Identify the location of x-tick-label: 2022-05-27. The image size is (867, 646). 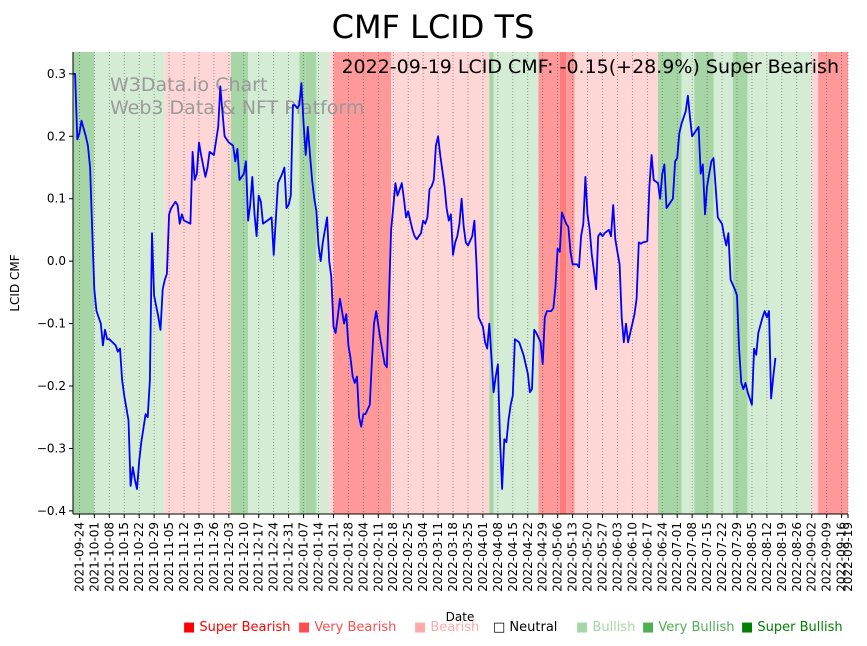
(603, 557).